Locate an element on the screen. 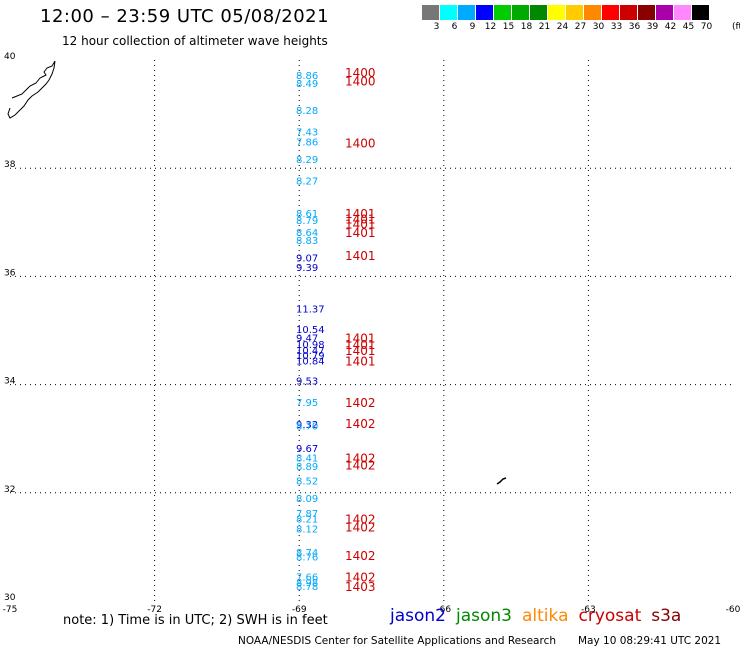 The height and width of the screenshot is (650, 740). latitude-tick-label: 36 is located at coordinates (10, 273).